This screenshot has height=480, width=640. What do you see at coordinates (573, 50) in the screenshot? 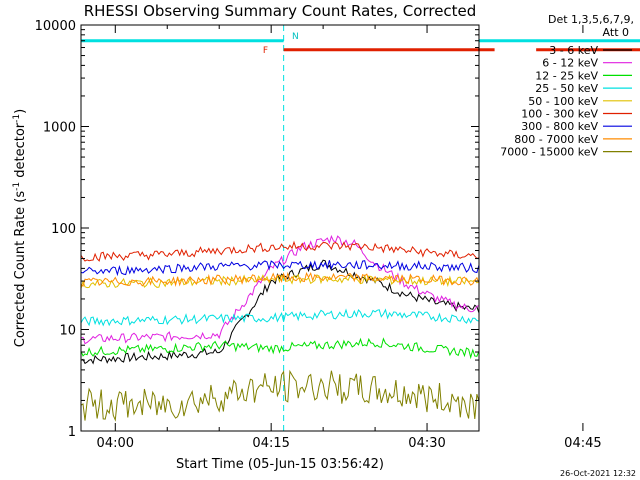
I see `legend-label-0: 3 - 6 keV` at bounding box center [573, 50].